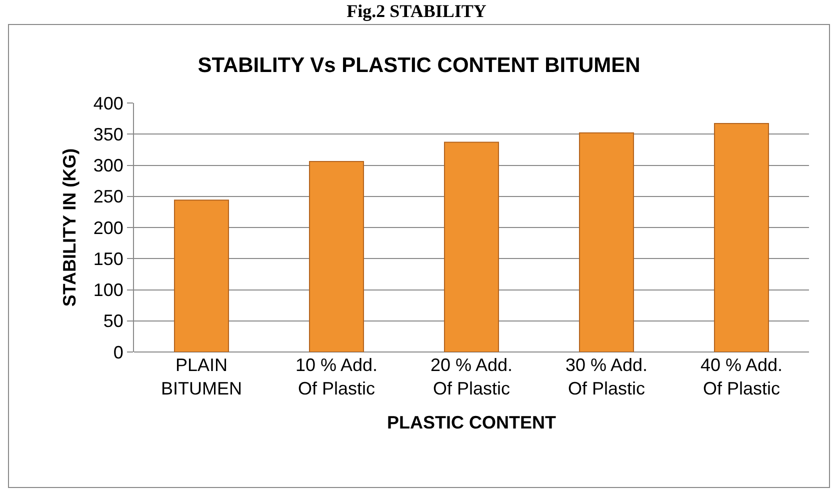  I want to click on x-tick-label: 10 % Add. Of Plastic, so click(336, 376).